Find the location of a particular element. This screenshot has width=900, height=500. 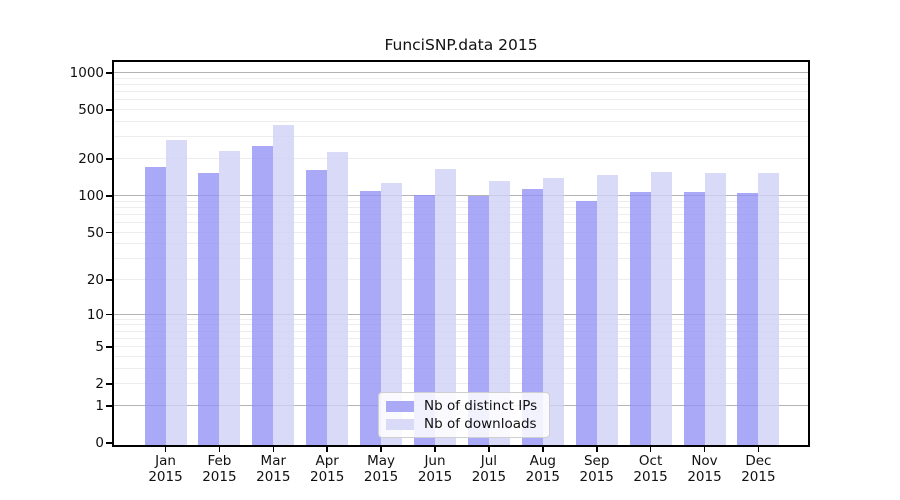

y-axis-tick-label: 5 is located at coordinates (99, 347).